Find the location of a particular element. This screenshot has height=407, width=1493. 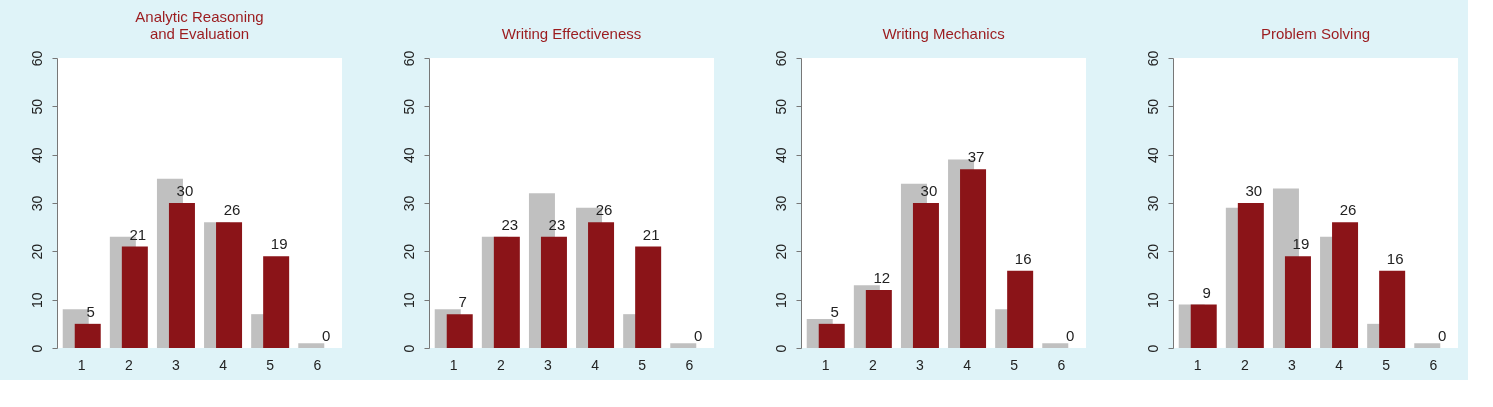

chart-title: Writing Mechanics is located at coordinates (943, 34).